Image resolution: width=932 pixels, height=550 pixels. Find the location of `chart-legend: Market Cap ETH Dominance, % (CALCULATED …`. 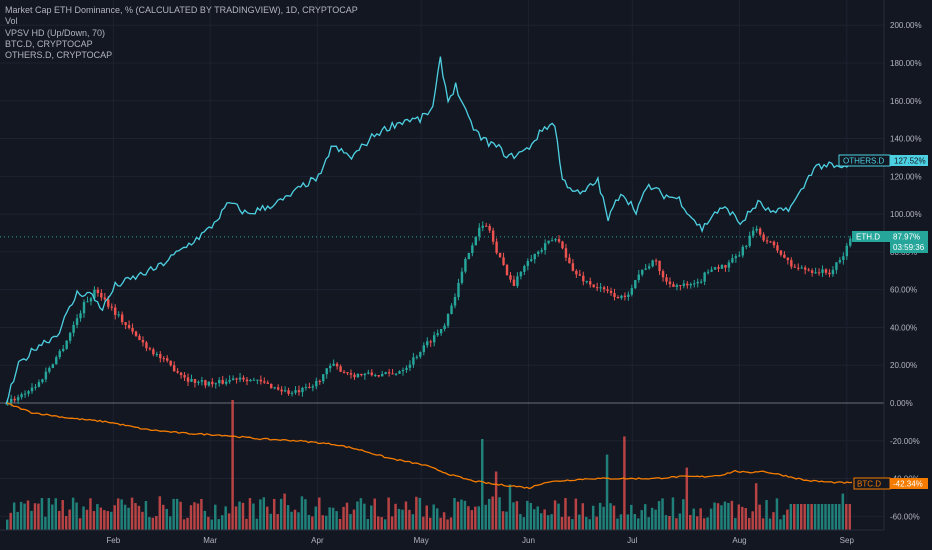

chart-legend: Market Cap ETH Dominance, % (CALCULATED … is located at coordinates (181, 33).